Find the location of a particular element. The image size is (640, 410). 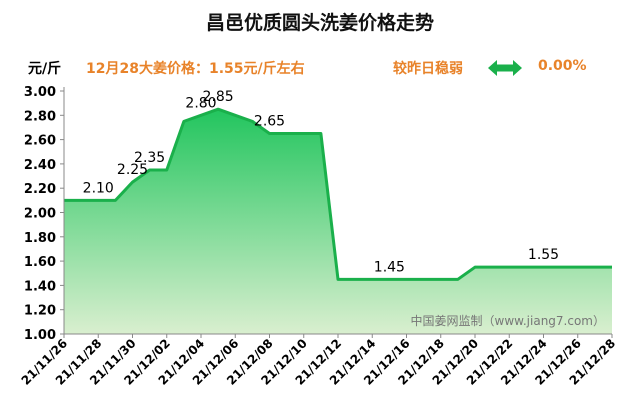

data-label: 2.35 is located at coordinates (149, 158).